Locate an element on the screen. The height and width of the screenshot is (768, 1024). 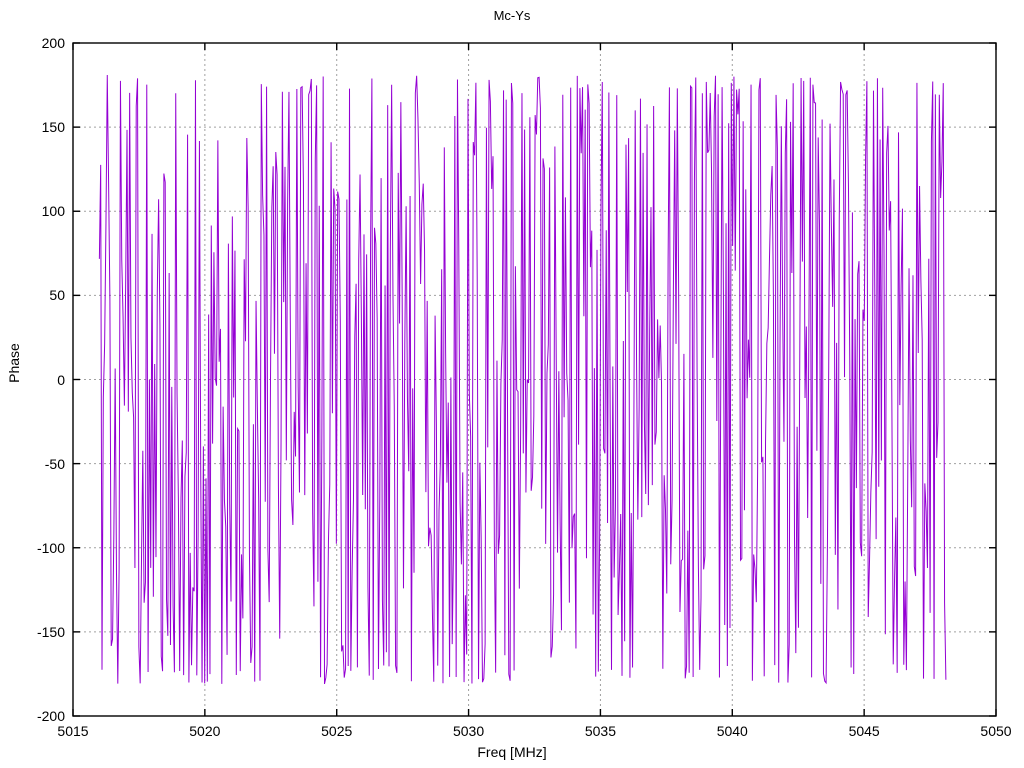
y-tick-label: -150 is located at coordinates (50, 631).